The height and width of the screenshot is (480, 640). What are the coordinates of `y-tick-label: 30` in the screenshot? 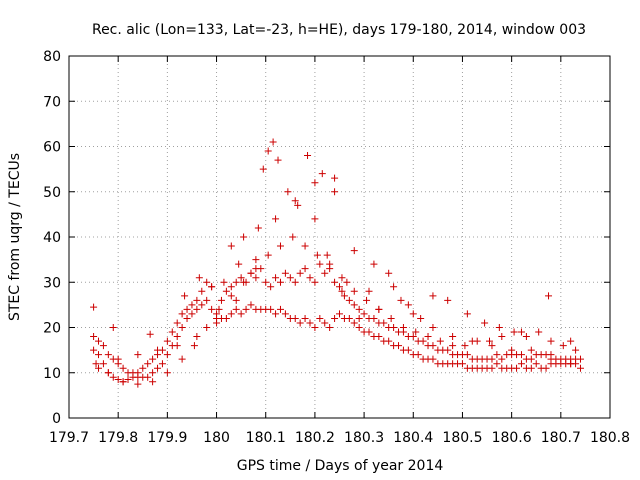 It's located at (52, 283).